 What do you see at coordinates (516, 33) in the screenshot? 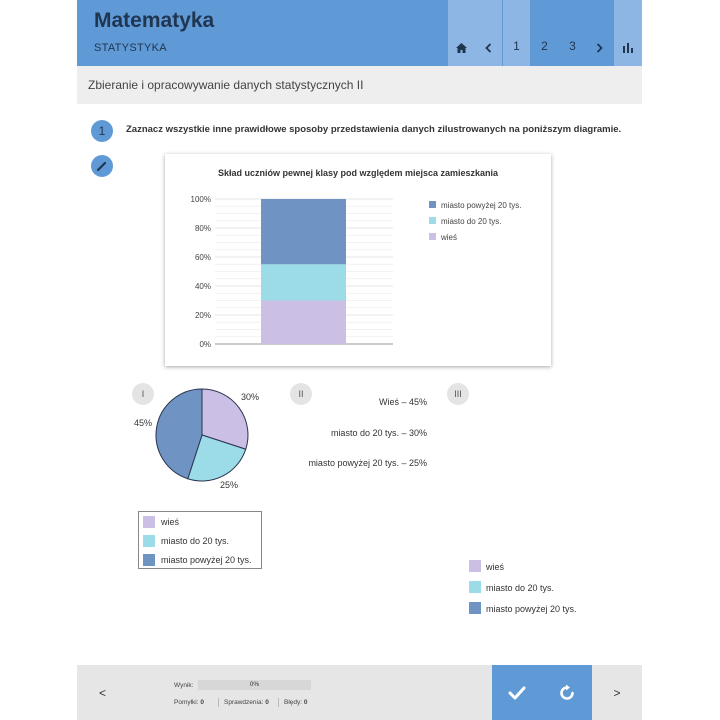
I see `page-1-button: 1` at bounding box center [516, 33].